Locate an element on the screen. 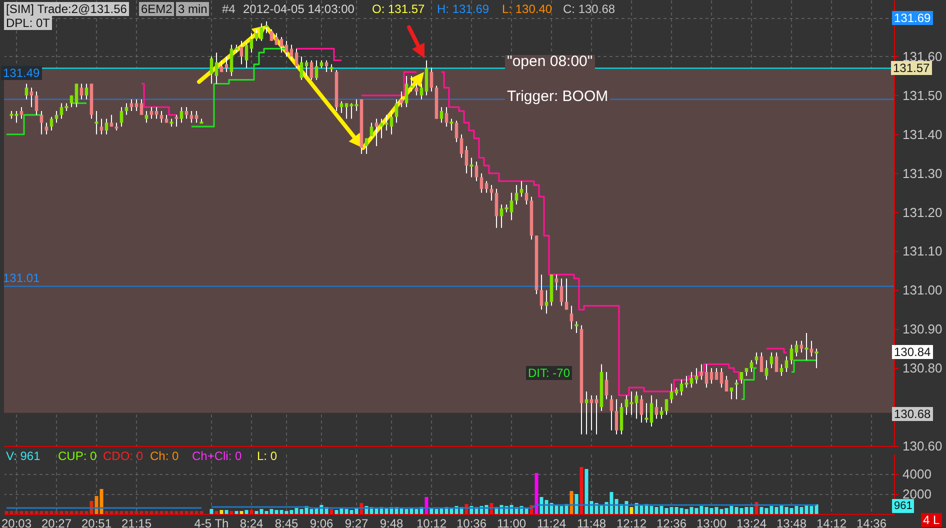 The image size is (946, 528). annotation: "open 08:00" is located at coordinates (550, 61).